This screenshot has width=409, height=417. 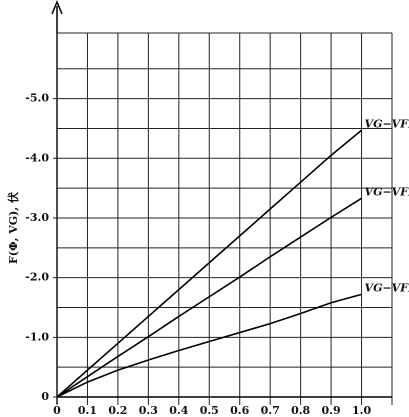 What do you see at coordinates (37, 217) in the screenshot?
I see `y-tick-label: -3.0` at bounding box center [37, 217].